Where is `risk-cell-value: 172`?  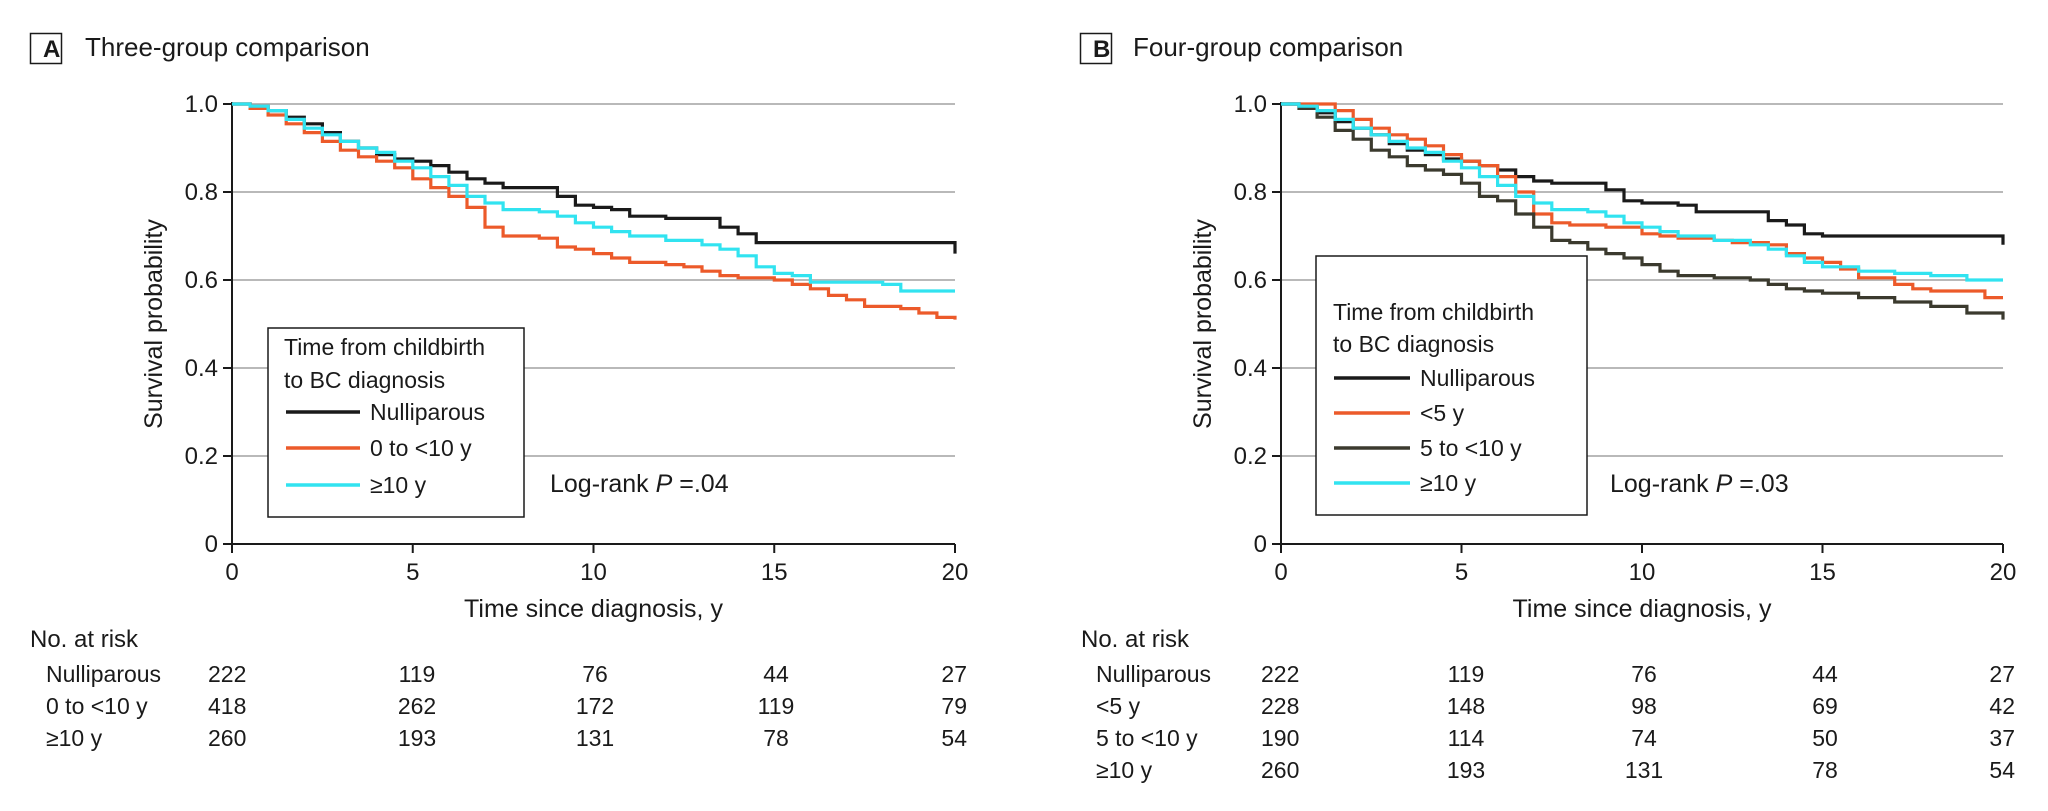
risk-cell-value: 172 is located at coordinates (595, 706).